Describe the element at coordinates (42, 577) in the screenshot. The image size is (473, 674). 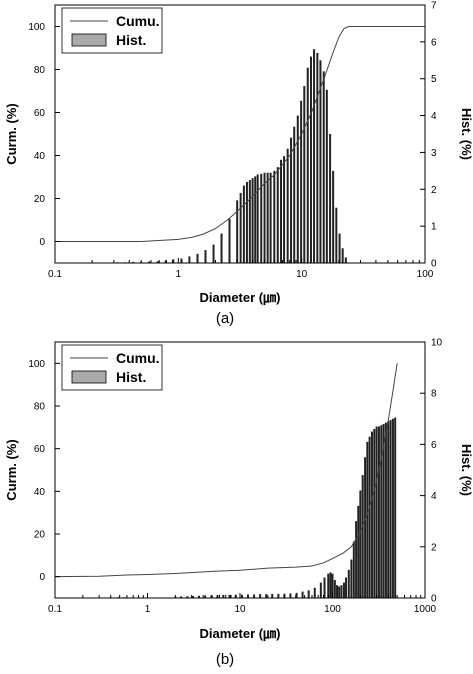
I see `y-left-tick-label: 0` at that location.